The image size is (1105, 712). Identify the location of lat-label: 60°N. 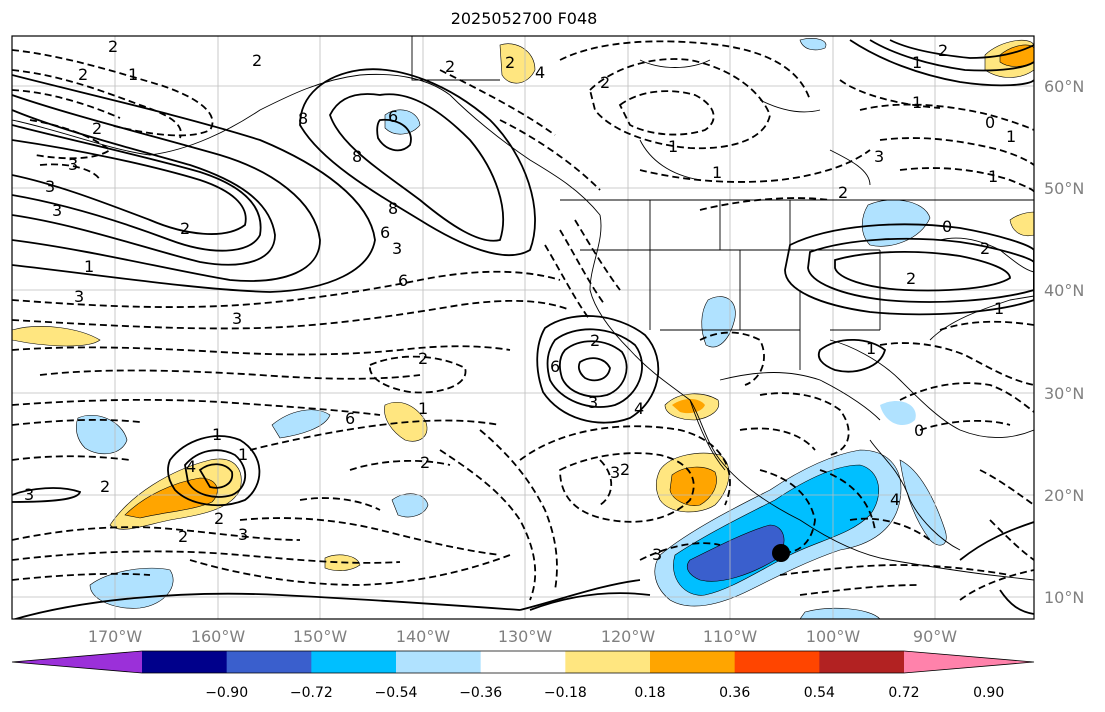
(1064, 86).